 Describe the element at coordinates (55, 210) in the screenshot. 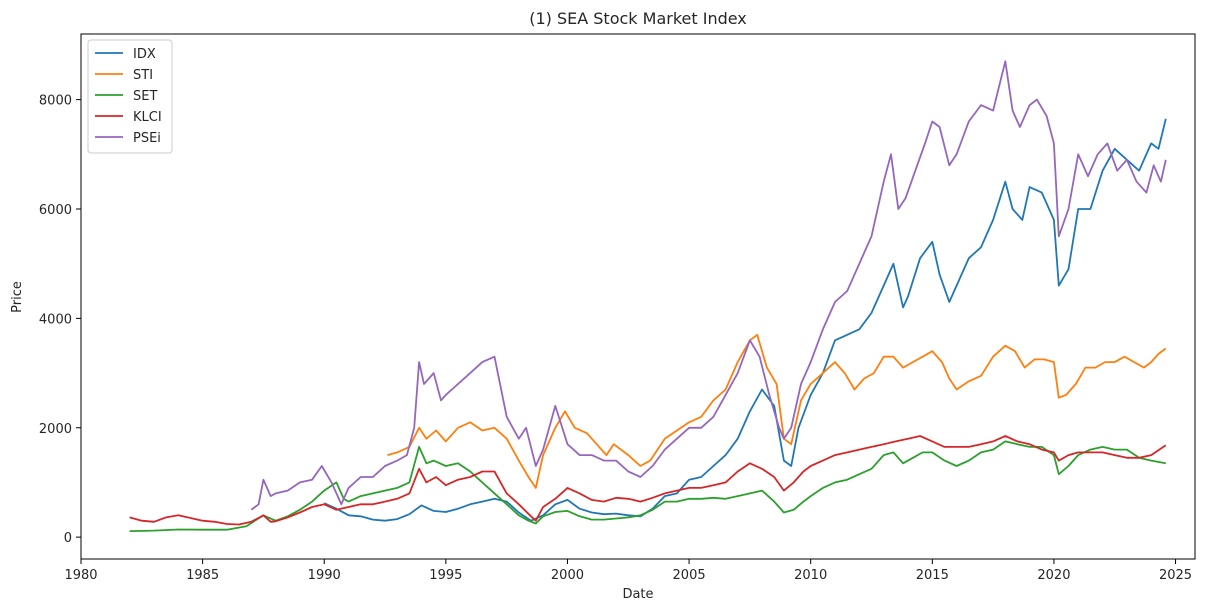

I see `y-tick-label: 6000` at that location.